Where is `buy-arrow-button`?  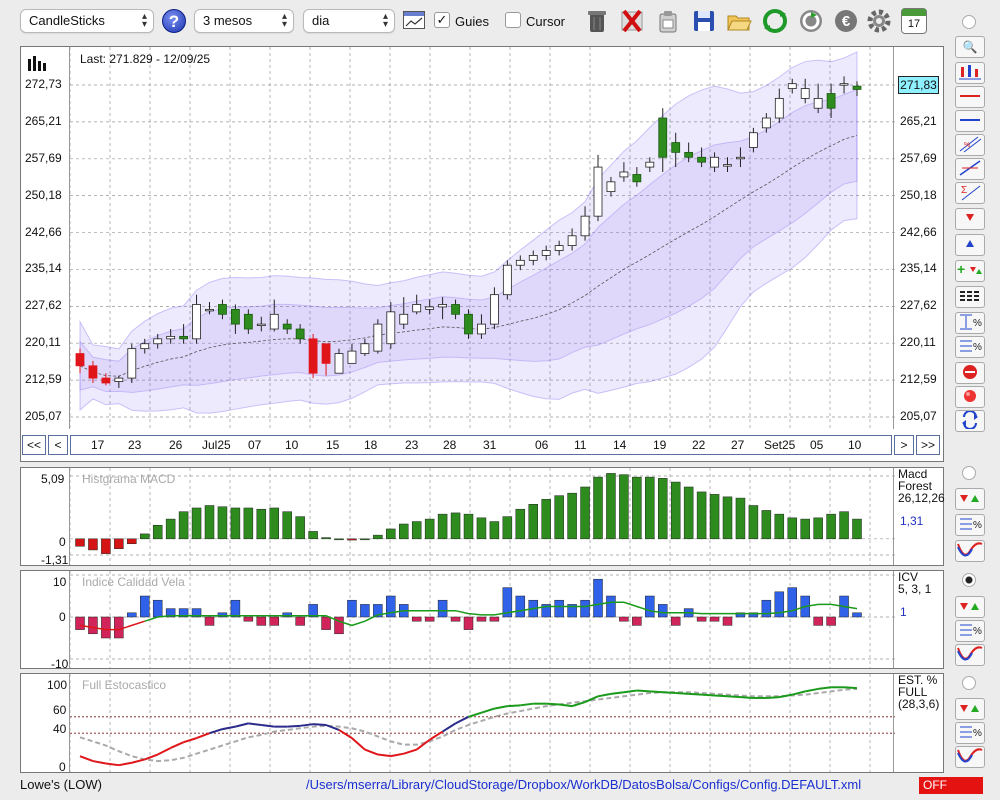
buy-arrow-button is located at coordinates (970, 245).